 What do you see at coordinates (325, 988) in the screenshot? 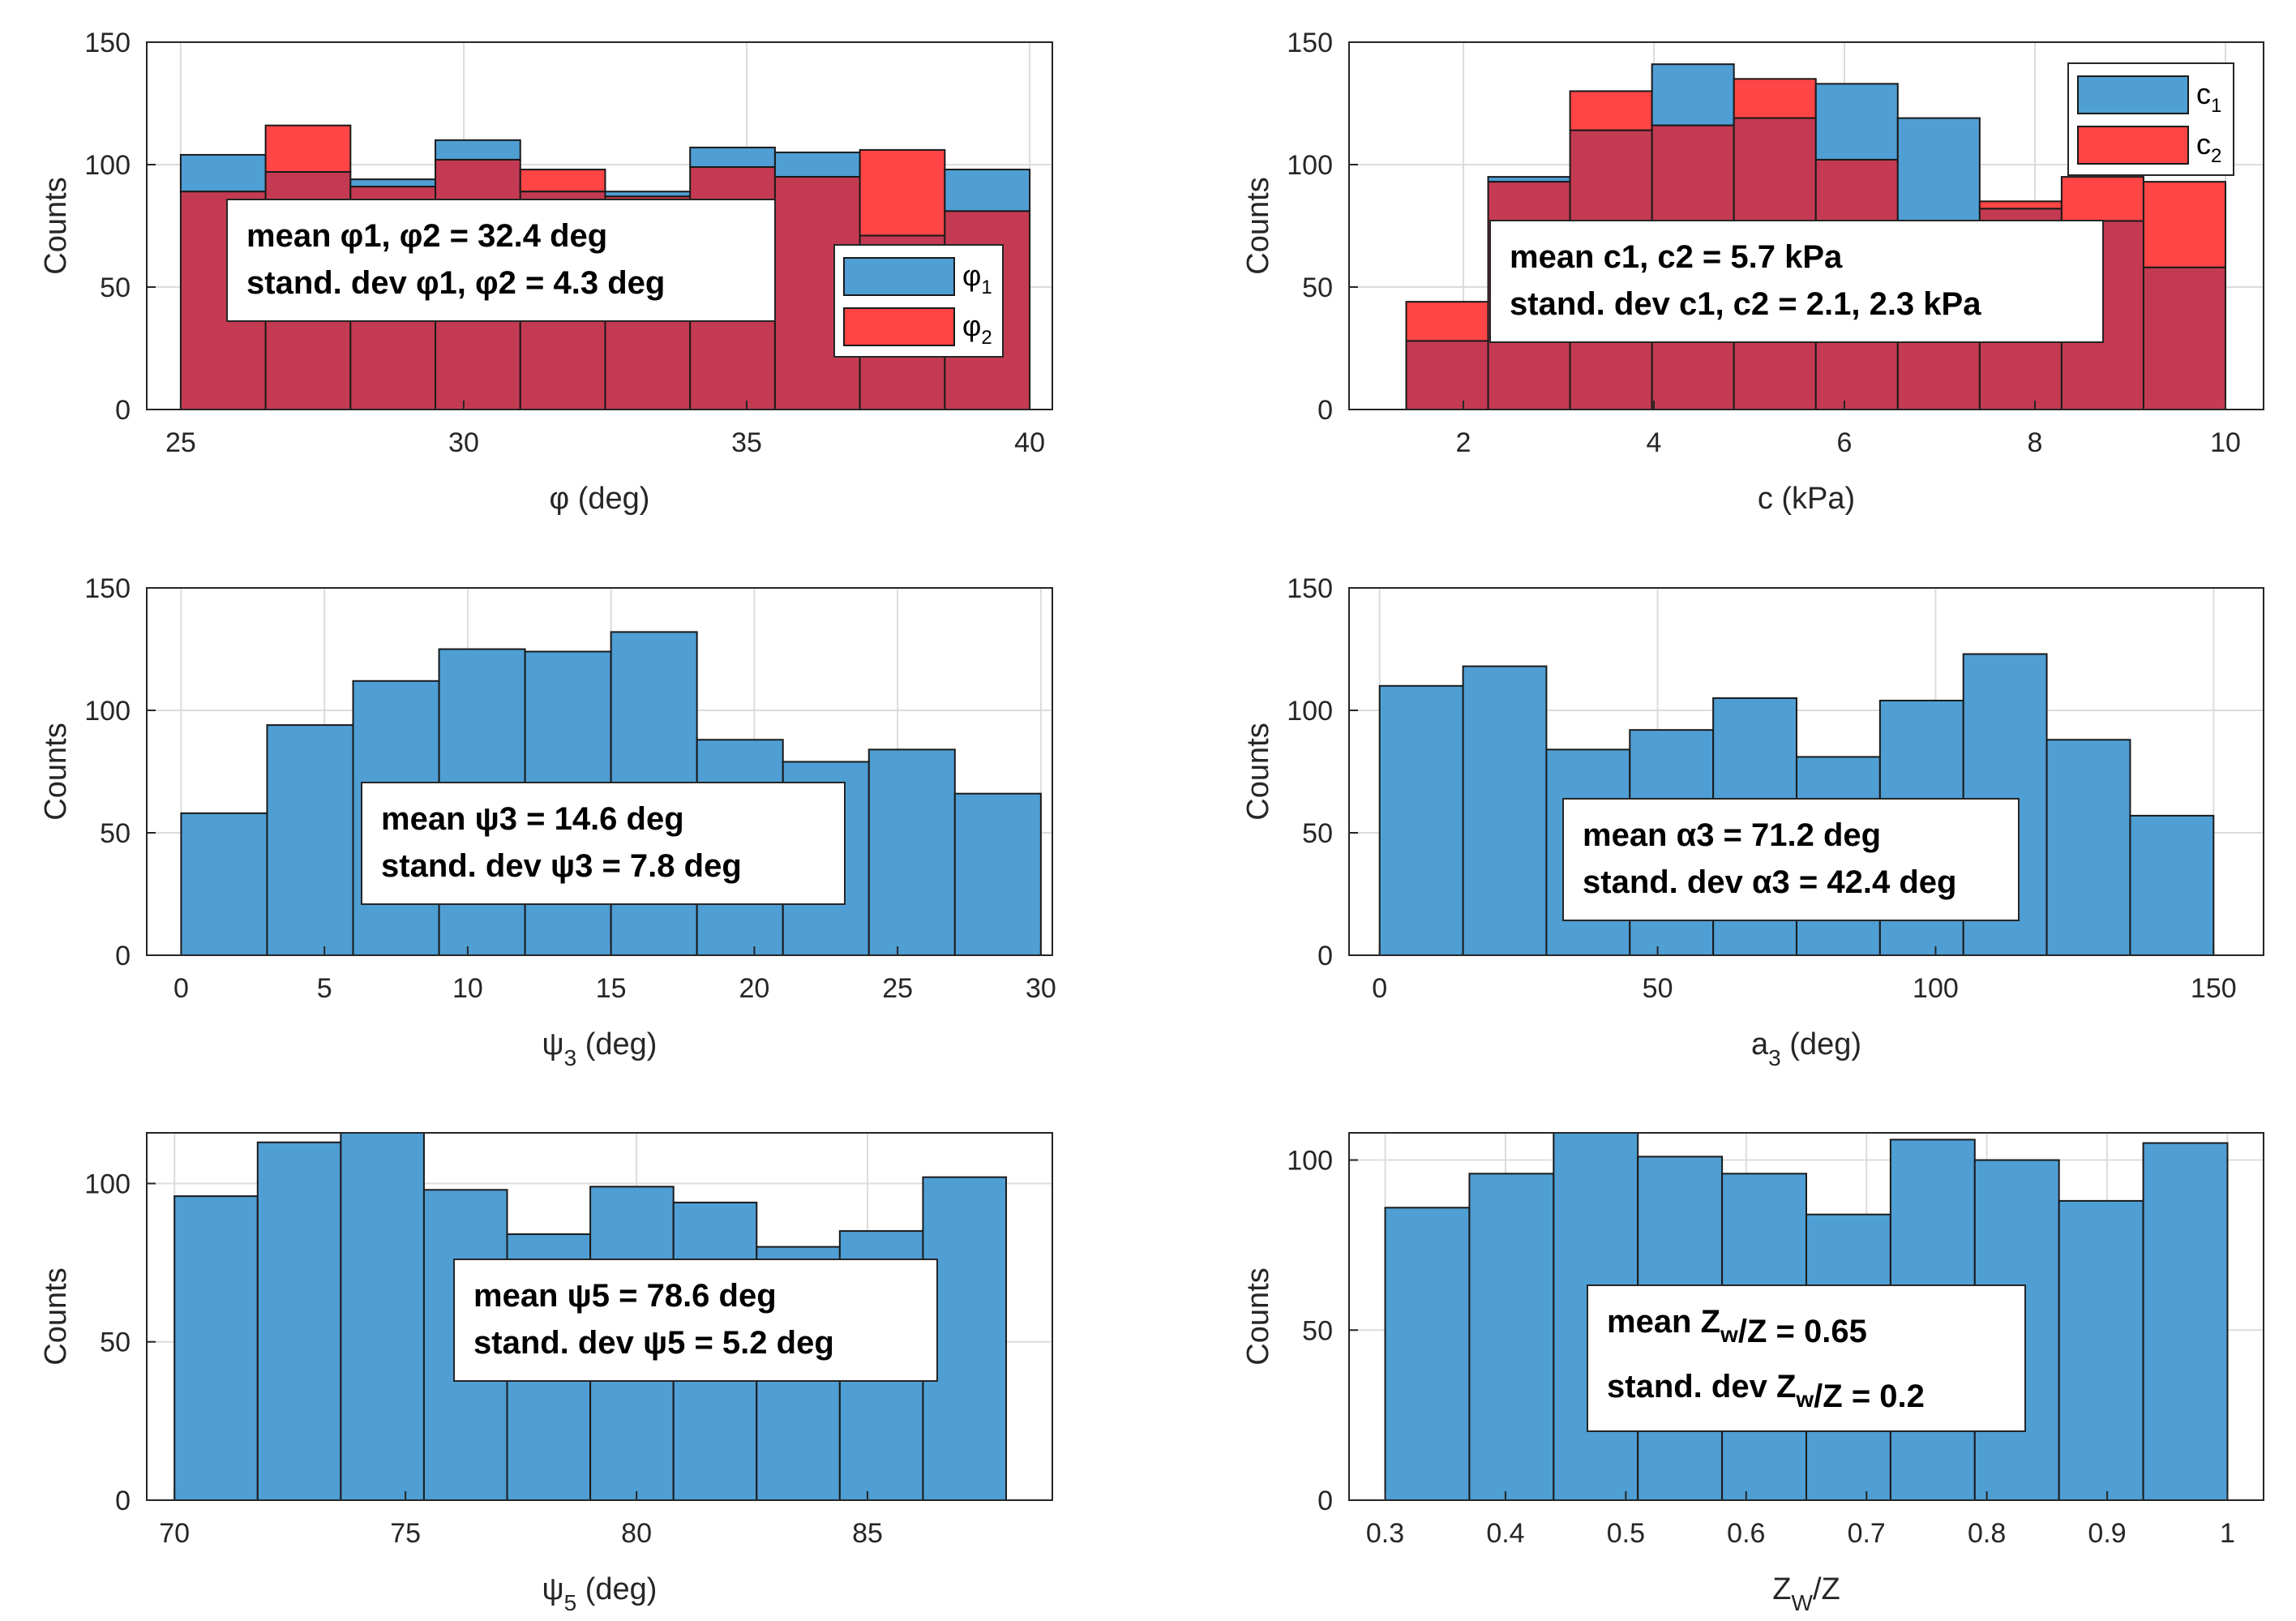
I see `x-tick-label: 5` at bounding box center [325, 988].